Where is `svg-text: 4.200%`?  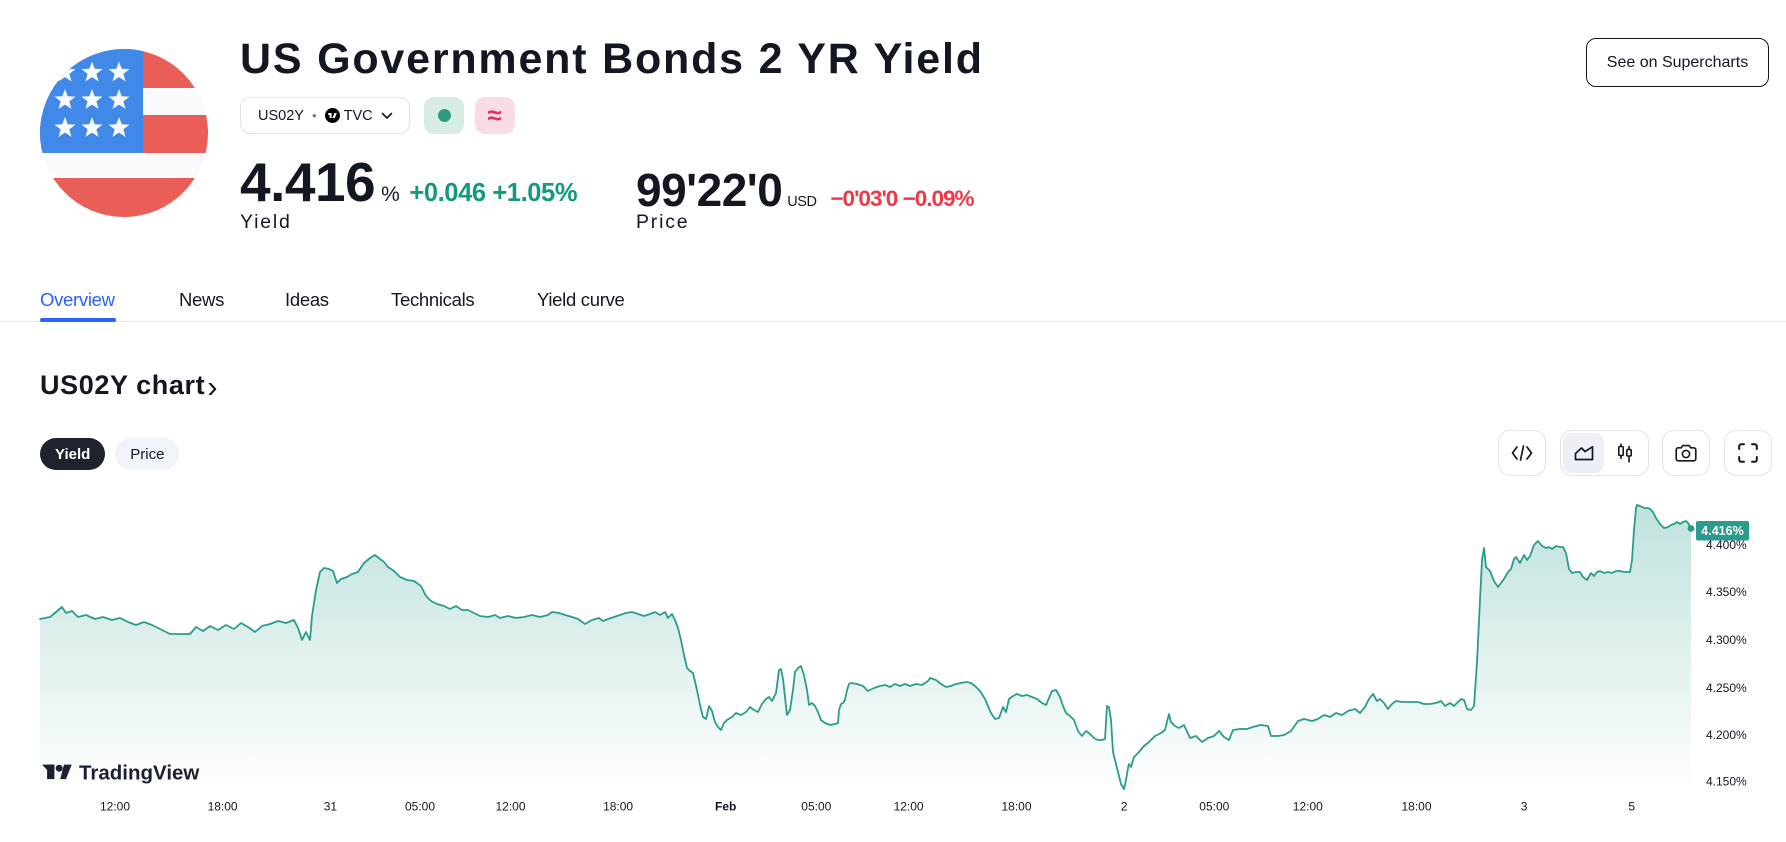 svg-text: 4.200% is located at coordinates (1726, 735).